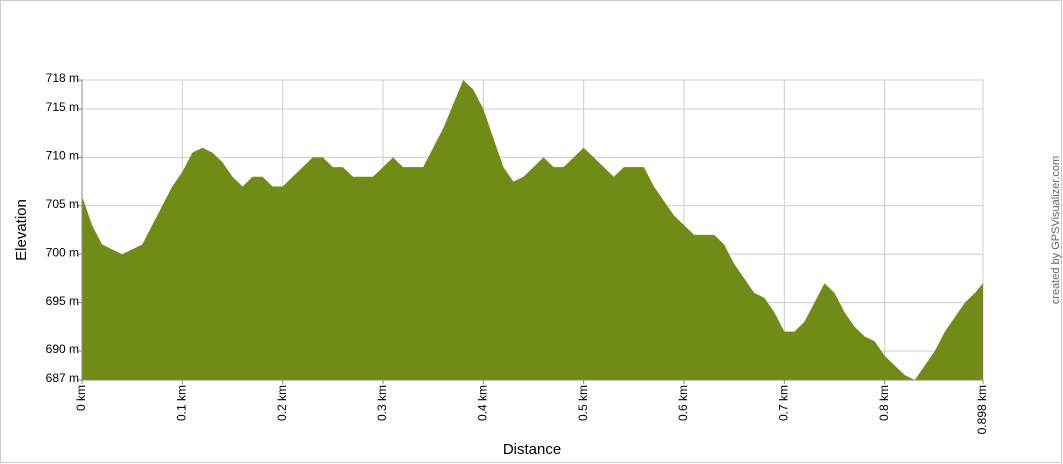 Image resolution: width=1063 pixels, height=464 pixels. Describe the element at coordinates (583, 403) in the screenshot. I see `x-tick-label: 0.5 km` at that location.